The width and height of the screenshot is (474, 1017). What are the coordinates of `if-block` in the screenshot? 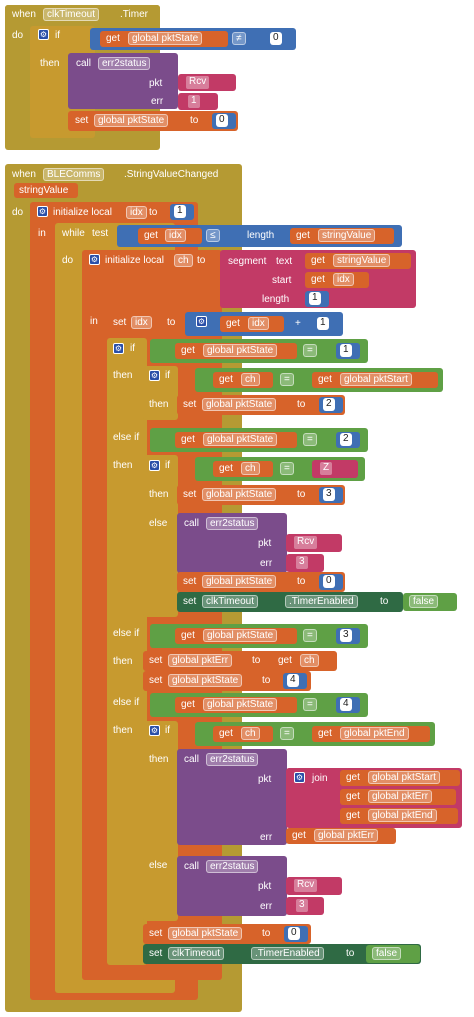 It's located at (160, 393).